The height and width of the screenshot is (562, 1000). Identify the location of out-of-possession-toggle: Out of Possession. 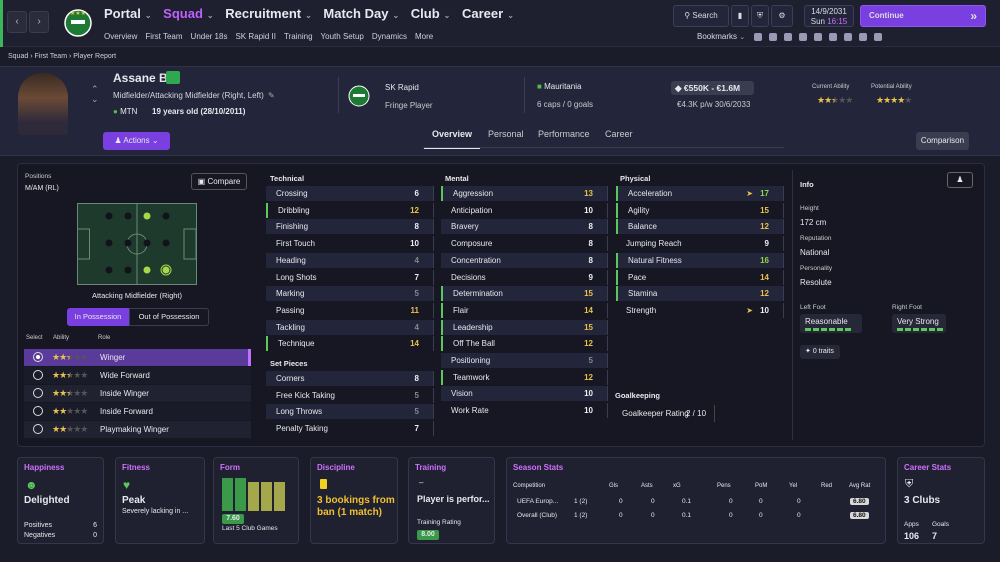
(169, 317).